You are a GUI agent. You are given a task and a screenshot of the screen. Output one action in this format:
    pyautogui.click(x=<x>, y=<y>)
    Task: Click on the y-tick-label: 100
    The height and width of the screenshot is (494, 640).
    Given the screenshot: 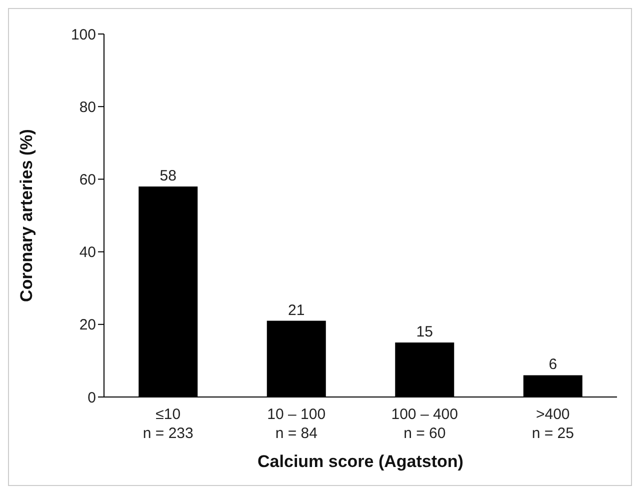 What is the action you would take?
    pyautogui.click(x=83, y=35)
    